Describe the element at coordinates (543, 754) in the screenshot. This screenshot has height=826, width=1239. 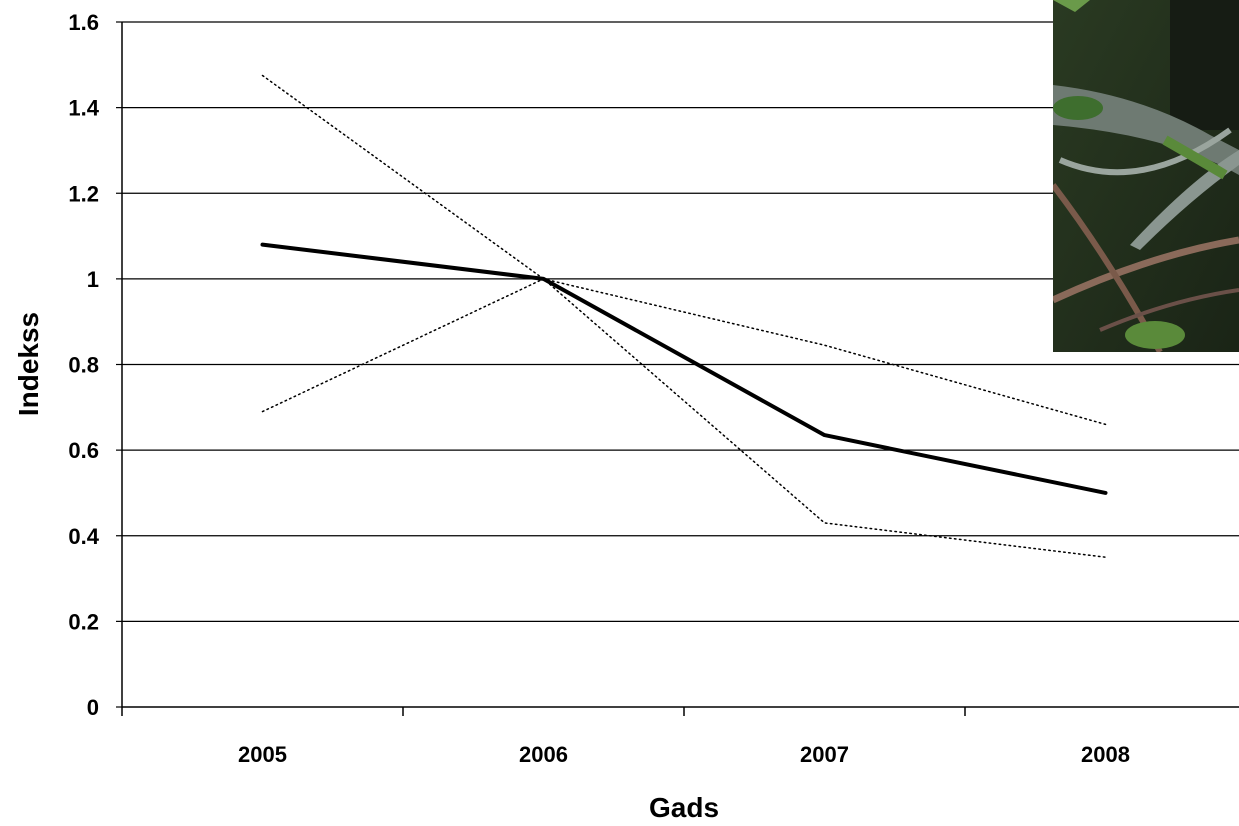
I see `x-tick-label: 2006` at that location.